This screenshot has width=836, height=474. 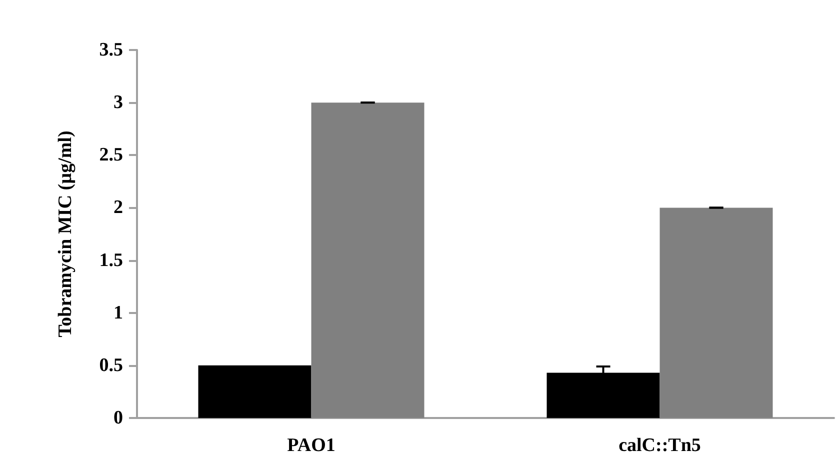 I want to click on y-tick-label: 3.5, so click(x=111, y=50).